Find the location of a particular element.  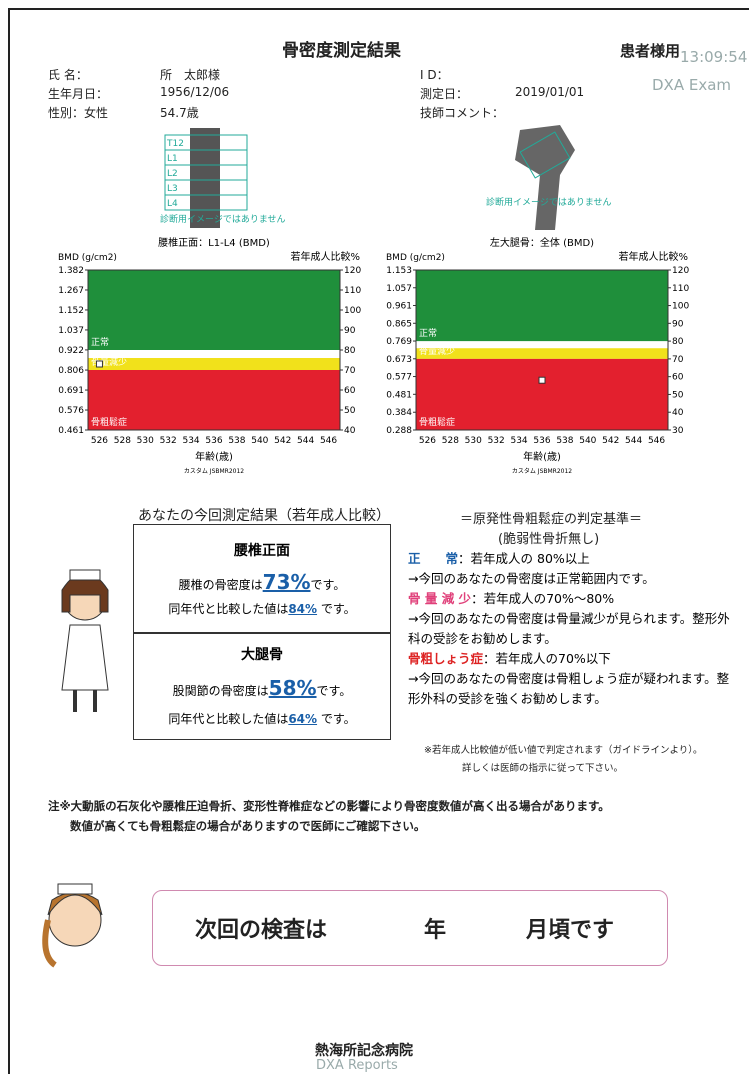

next-box is located at coordinates (410, 928).